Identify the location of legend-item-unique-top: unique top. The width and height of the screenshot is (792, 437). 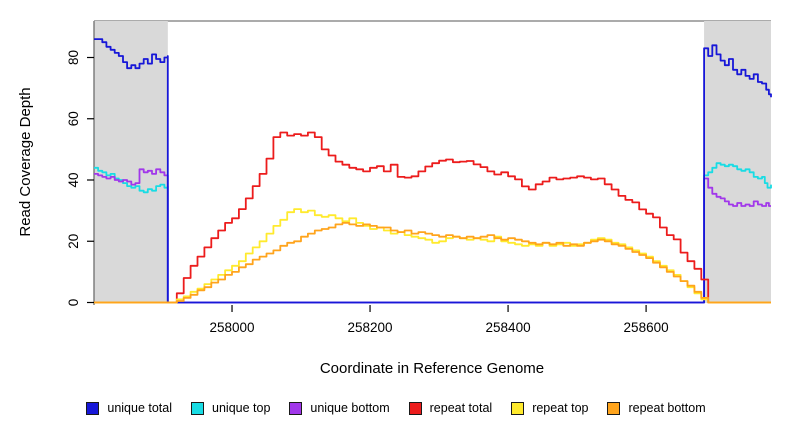
(230, 408).